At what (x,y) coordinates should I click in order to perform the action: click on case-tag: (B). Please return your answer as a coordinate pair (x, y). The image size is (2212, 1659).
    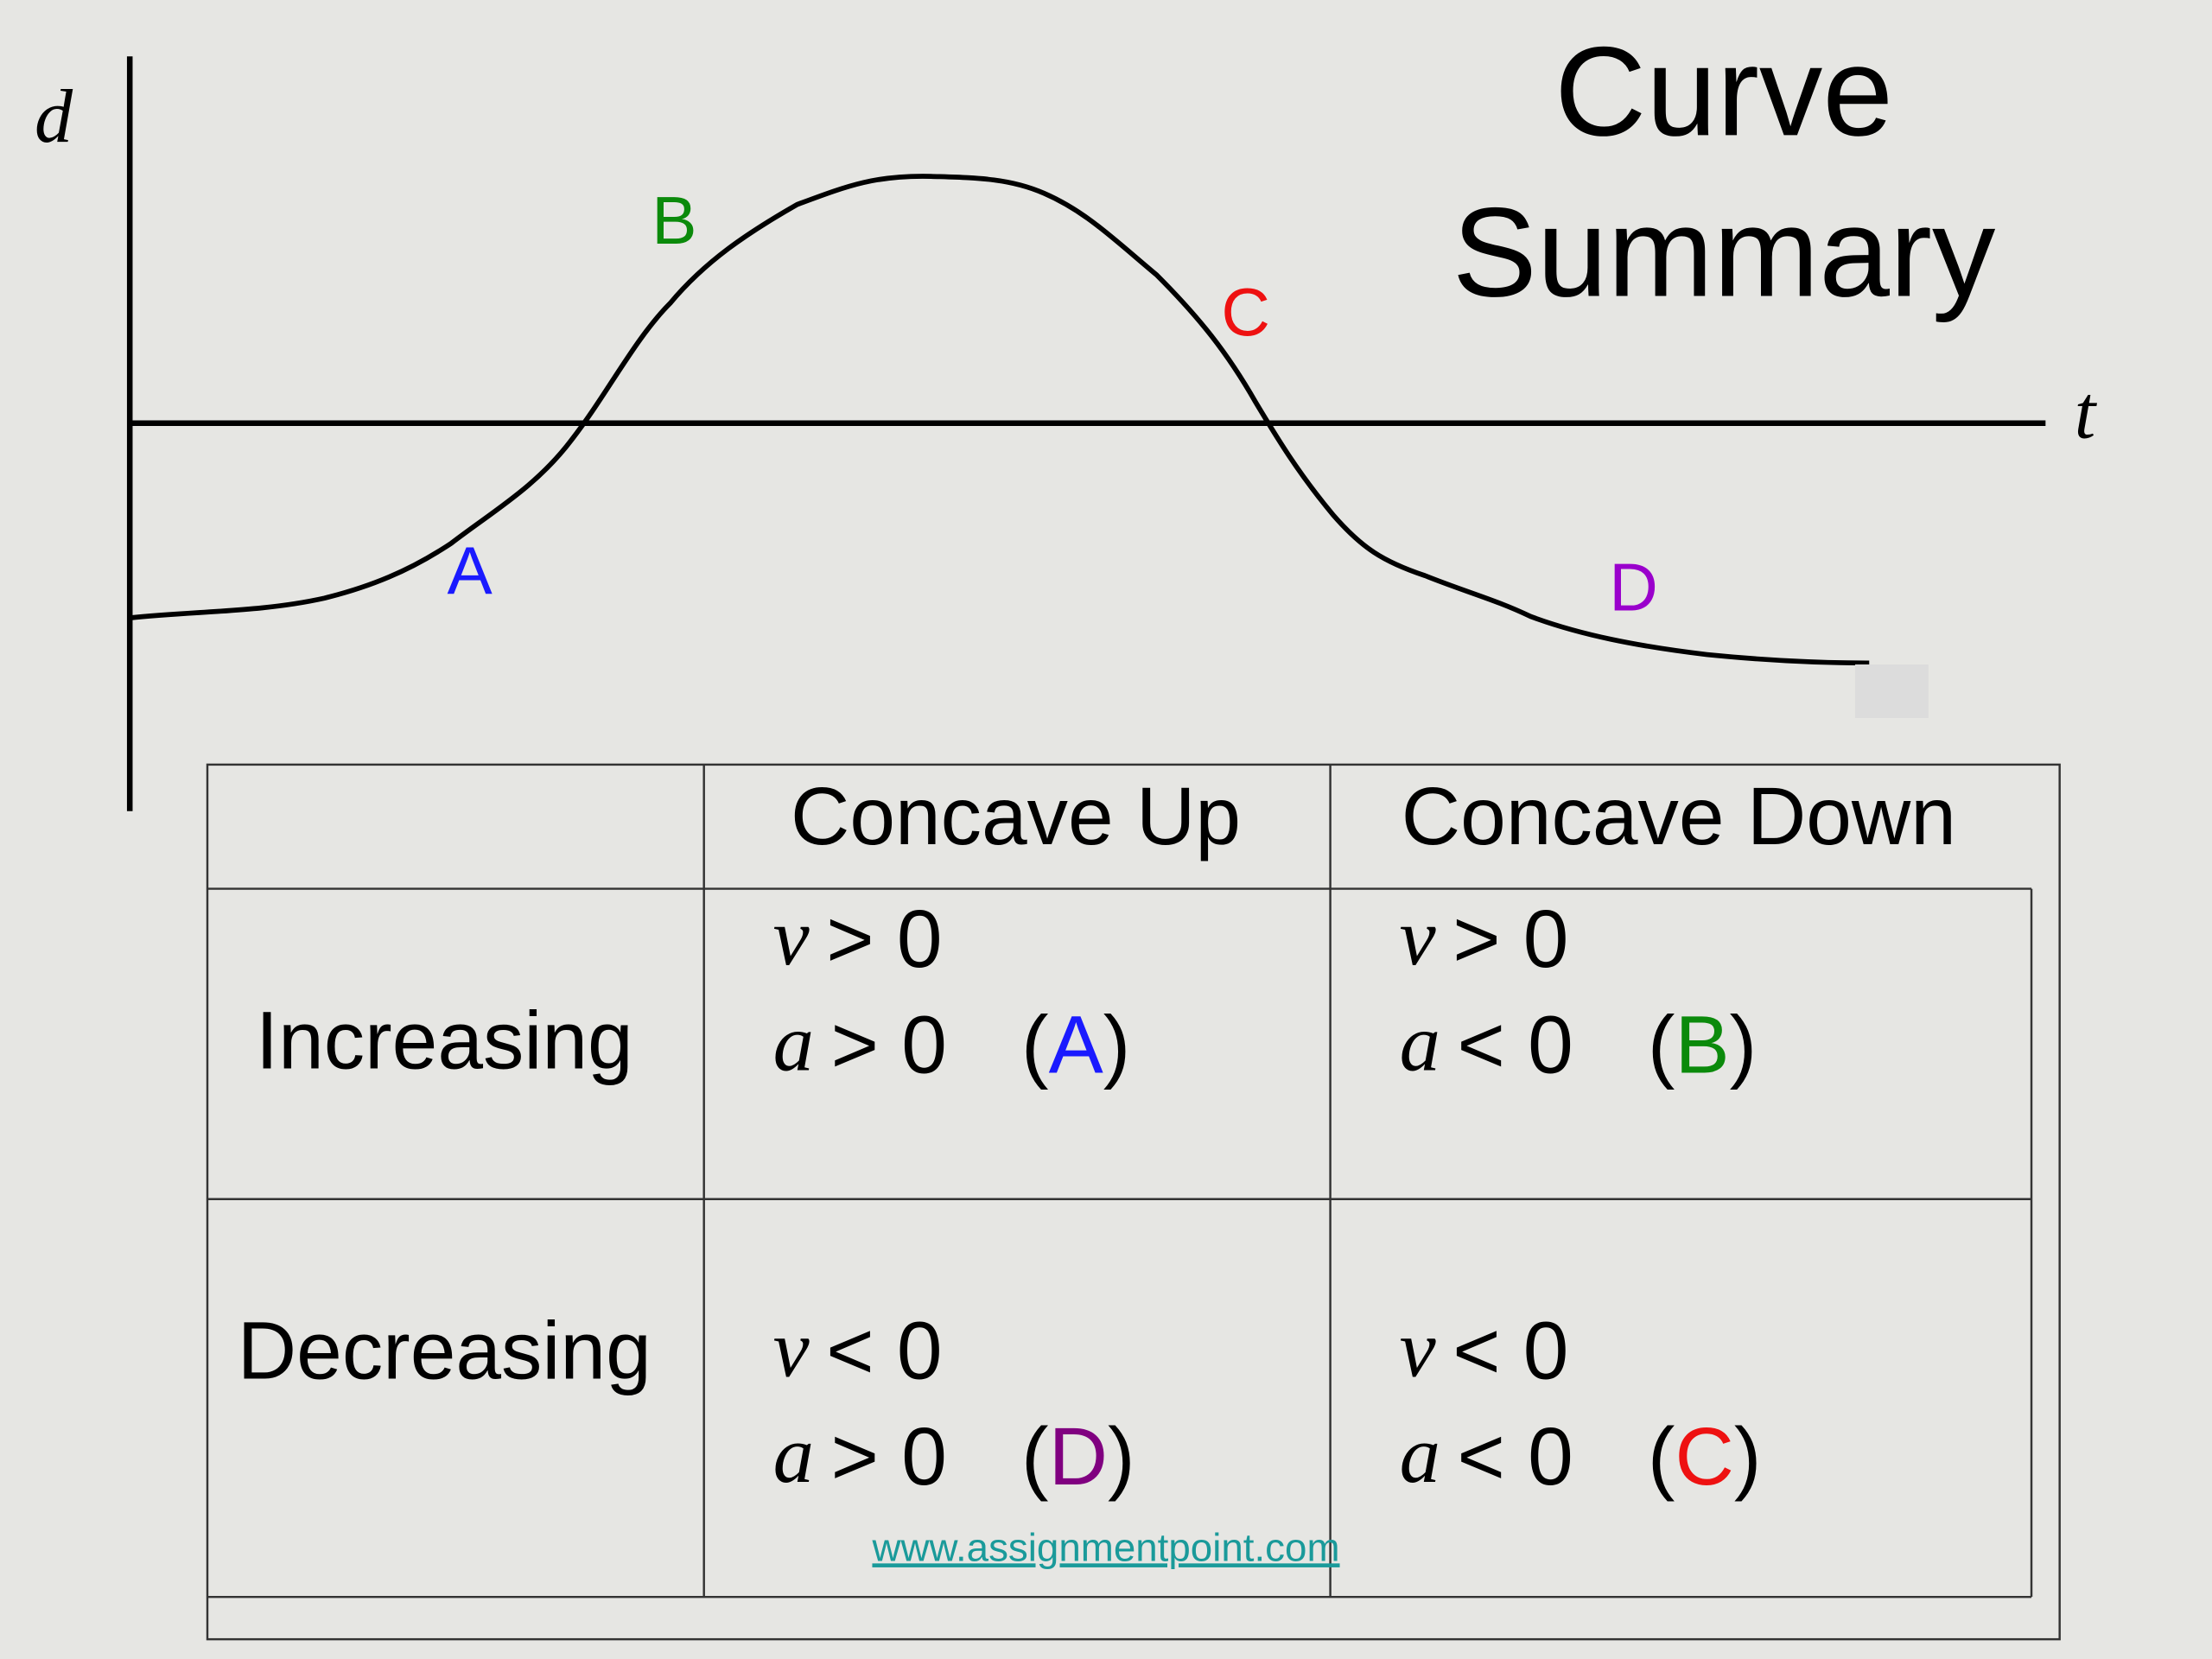
    Looking at the image, I should click on (1702, 1044).